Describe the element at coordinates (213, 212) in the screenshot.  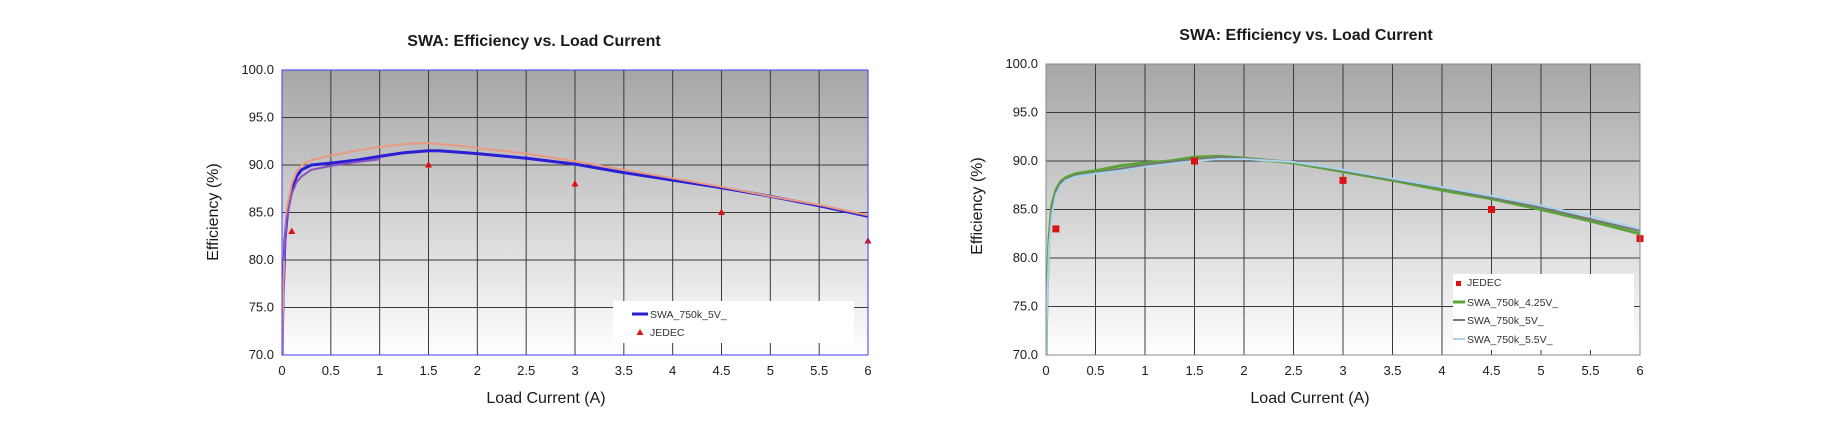
I see `chart-left-y-axis-label: Efficiency (%)` at that location.